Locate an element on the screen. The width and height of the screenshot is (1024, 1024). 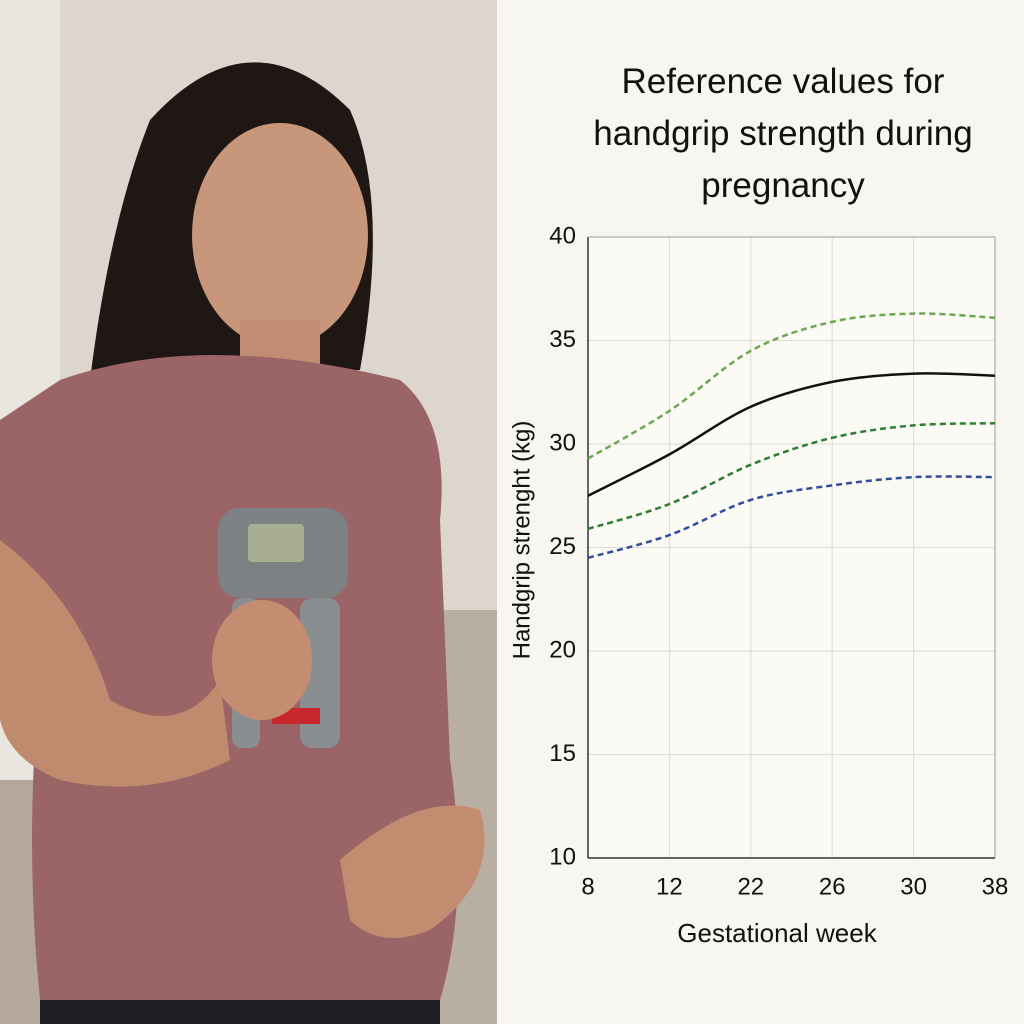
face is located at coordinates (280, 235).